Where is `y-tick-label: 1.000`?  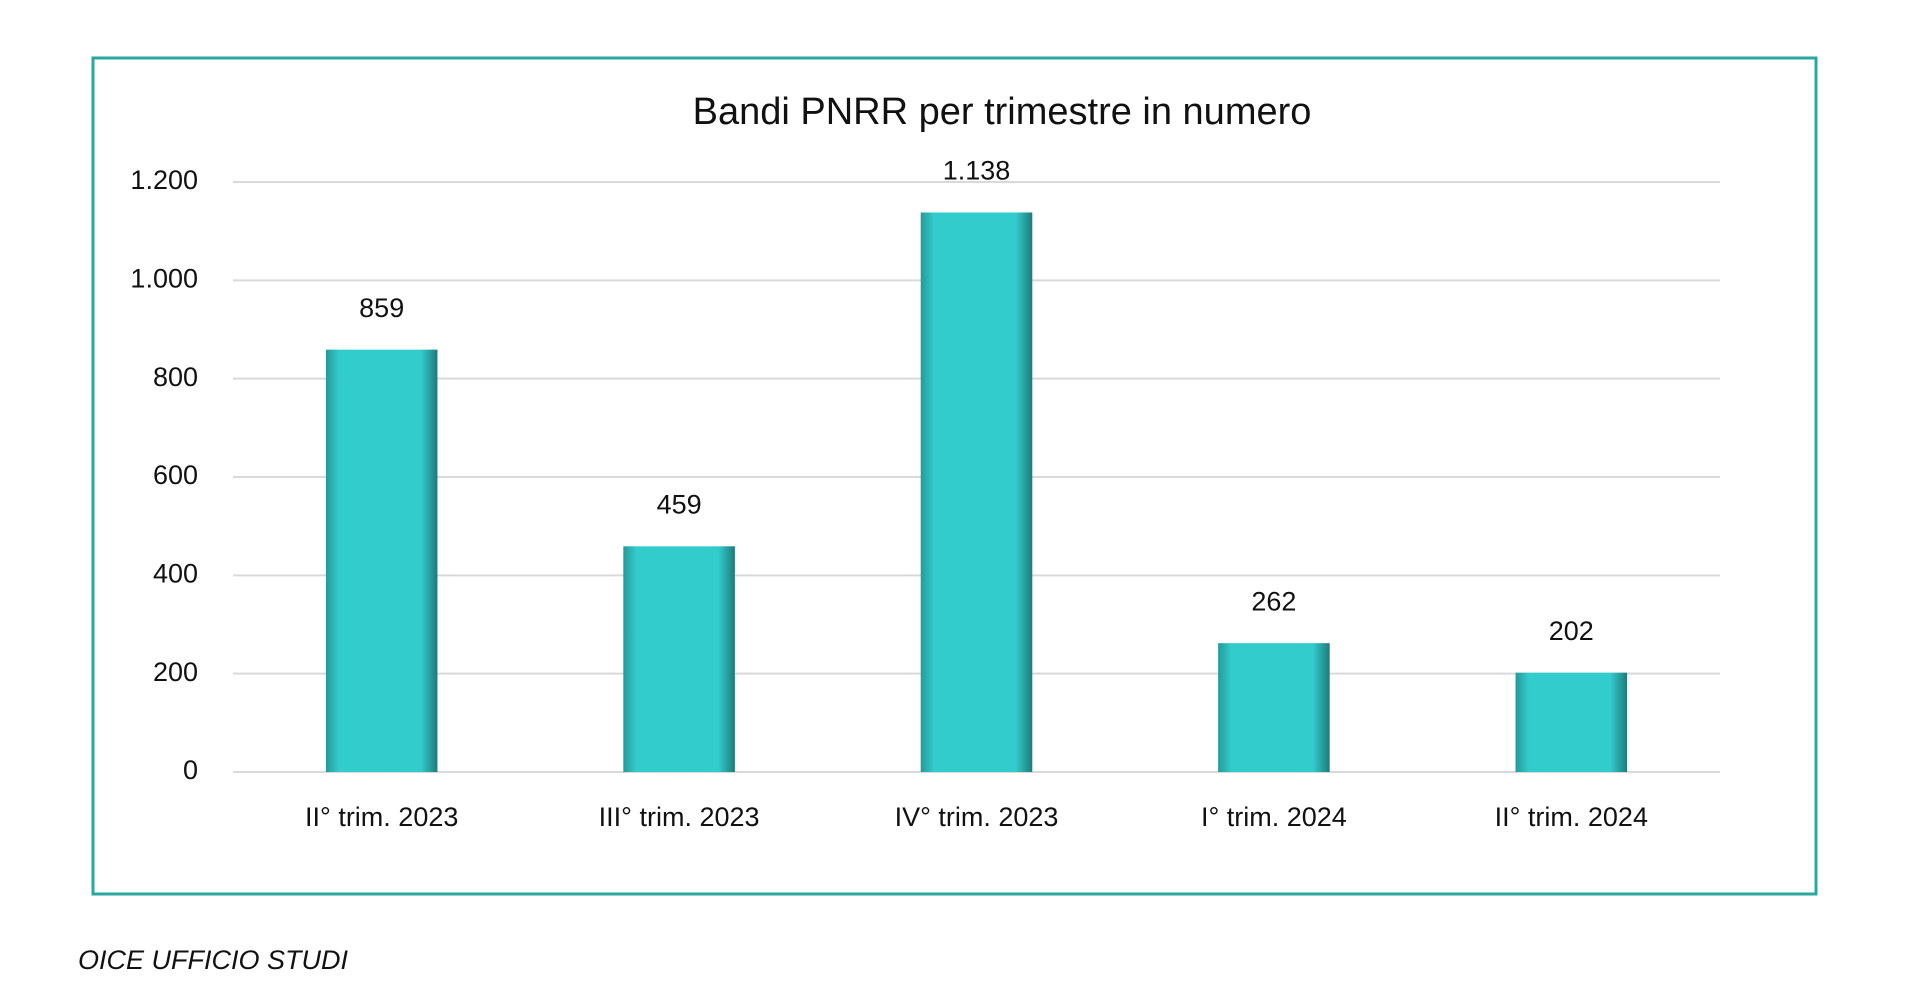
y-tick-label: 1.000 is located at coordinates (164, 278).